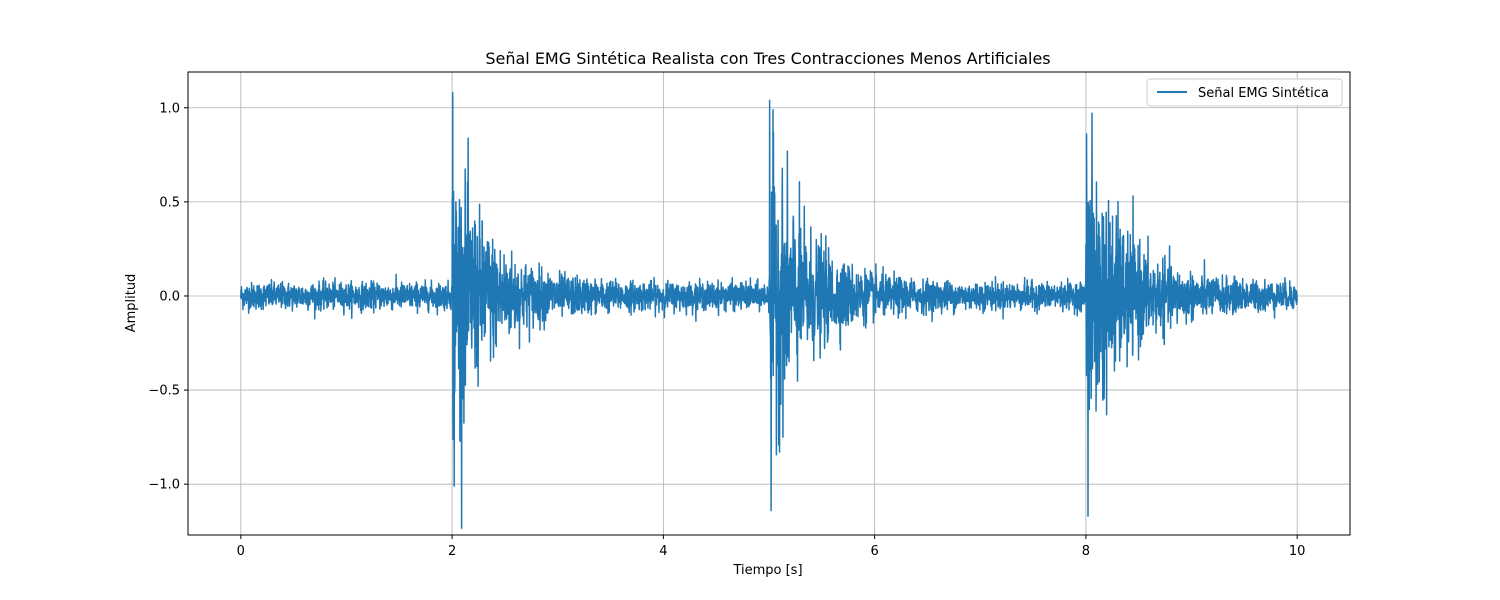 This screenshot has width=1500, height=600. I want to click on y-tick-label: 0.5, so click(169, 202).